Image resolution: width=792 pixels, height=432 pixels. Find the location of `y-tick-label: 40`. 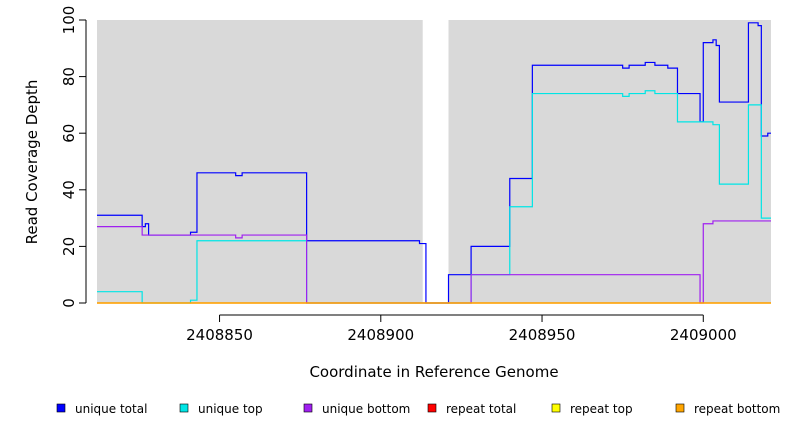

y-tick-label: 40 is located at coordinates (69, 189).